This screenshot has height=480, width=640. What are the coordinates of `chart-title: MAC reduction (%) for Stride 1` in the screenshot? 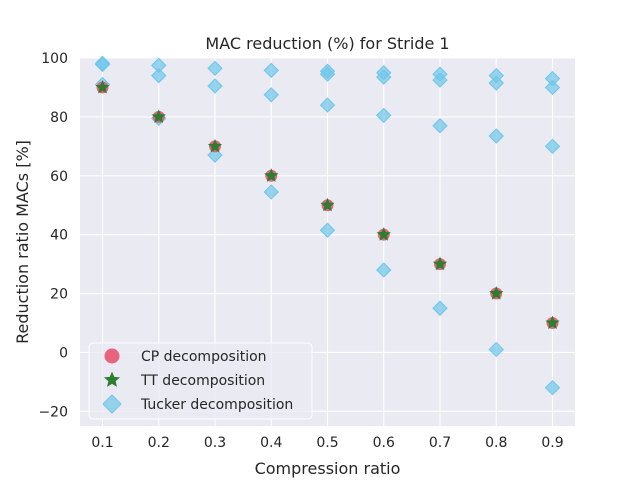 It's located at (327, 43).